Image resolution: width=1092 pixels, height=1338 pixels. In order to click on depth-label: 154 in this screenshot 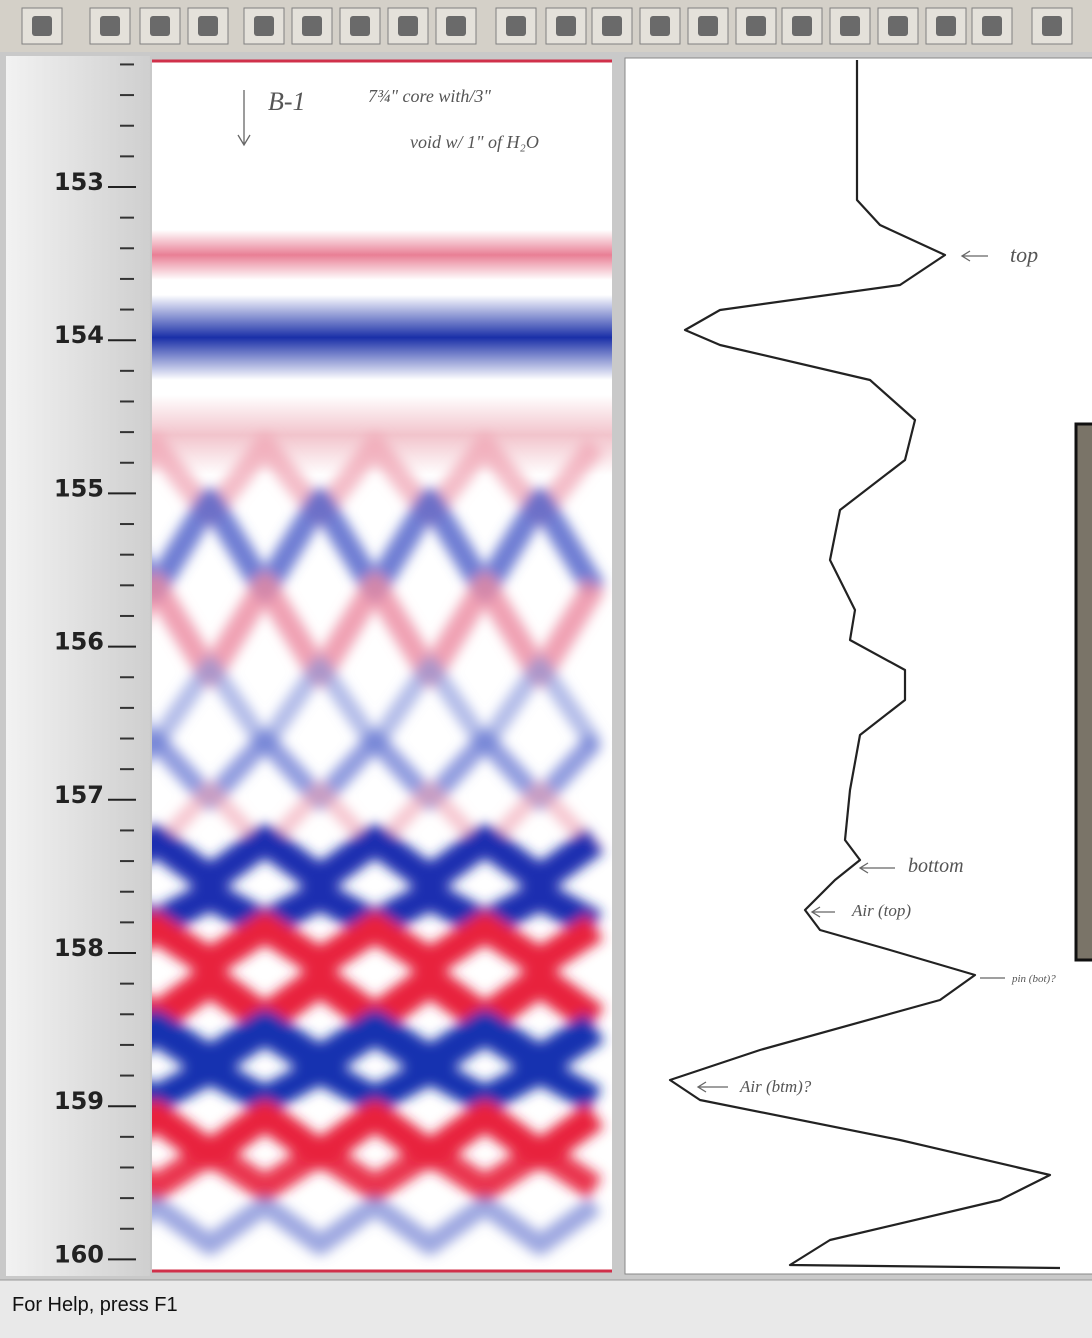, I will do `click(79, 335)`.